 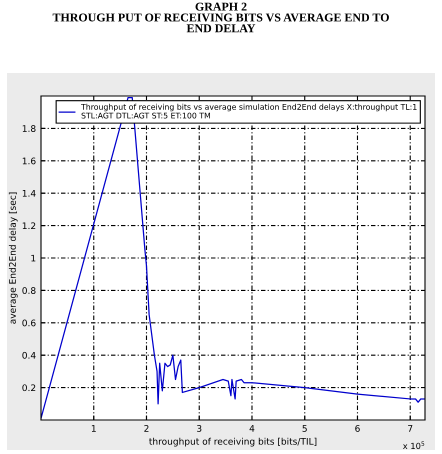 I want to click on y-tick-label: 0.6, so click(x=29, y=323).